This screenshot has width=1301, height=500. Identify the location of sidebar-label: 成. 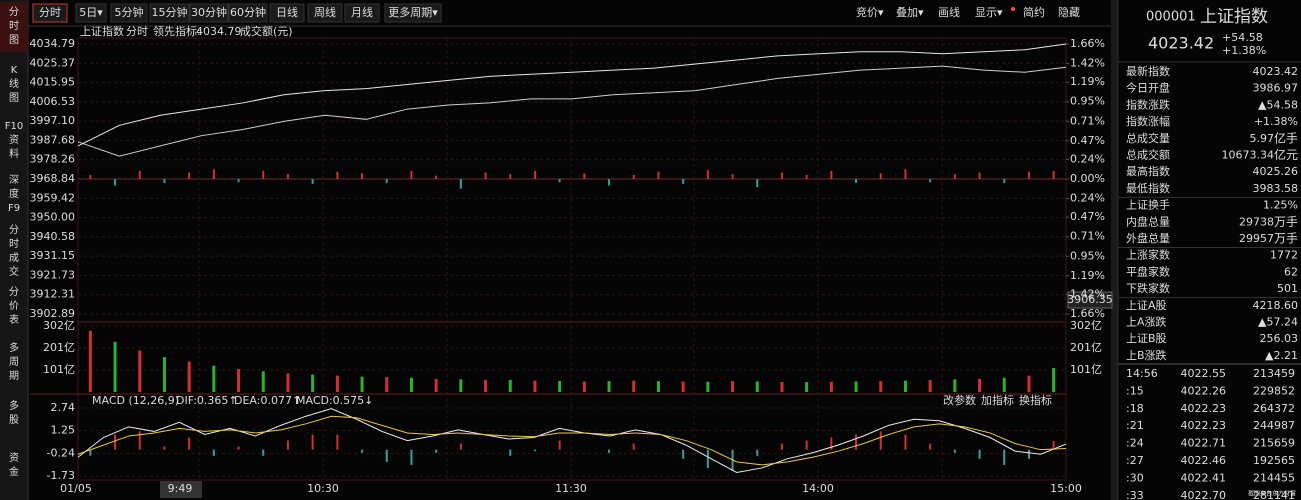
(14, 258).